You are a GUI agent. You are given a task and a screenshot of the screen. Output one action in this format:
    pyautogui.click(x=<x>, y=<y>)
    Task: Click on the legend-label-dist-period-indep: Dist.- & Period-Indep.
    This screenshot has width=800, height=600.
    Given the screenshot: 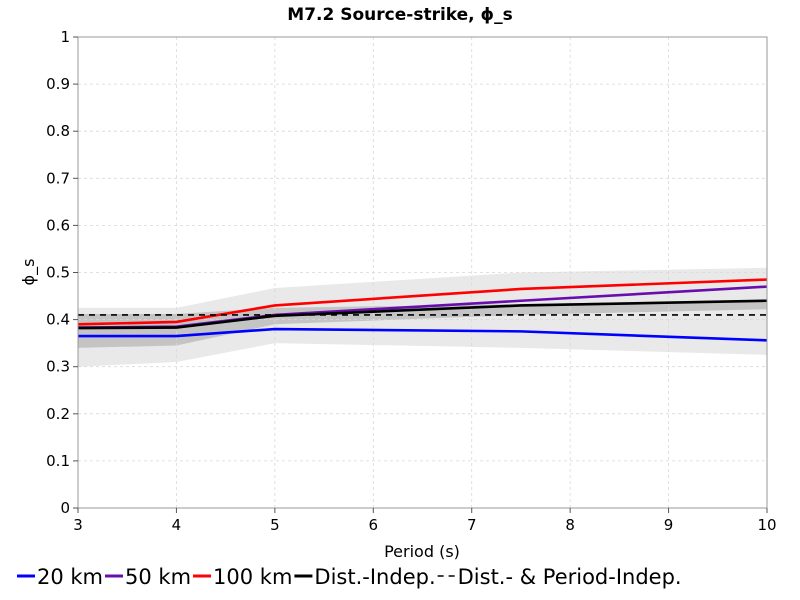 What is the action you would take?
    pyautogui.click(x=570, y=577)
    